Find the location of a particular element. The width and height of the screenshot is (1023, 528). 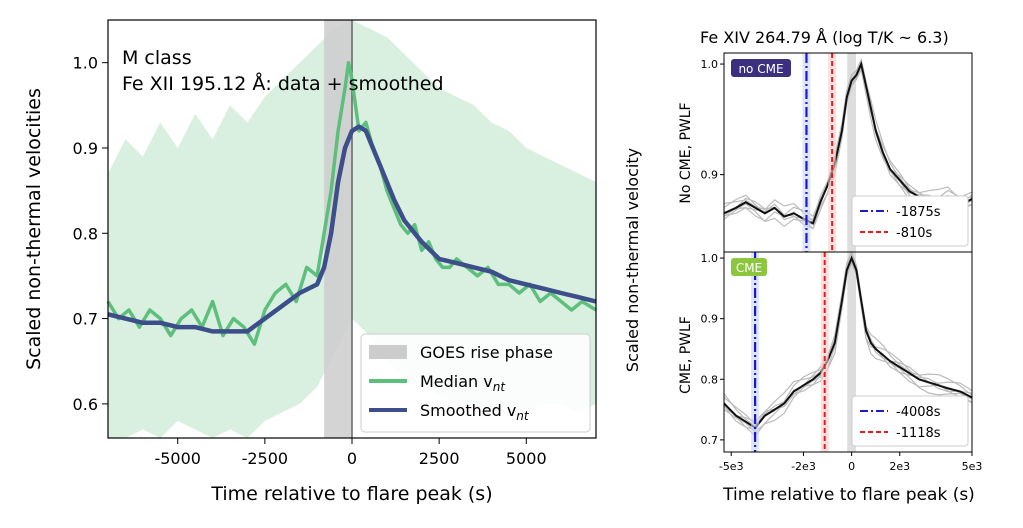

left-annotation-line-2: Fe XII 195.12 Å: data + smoothed is located at coordinates (283, 83).